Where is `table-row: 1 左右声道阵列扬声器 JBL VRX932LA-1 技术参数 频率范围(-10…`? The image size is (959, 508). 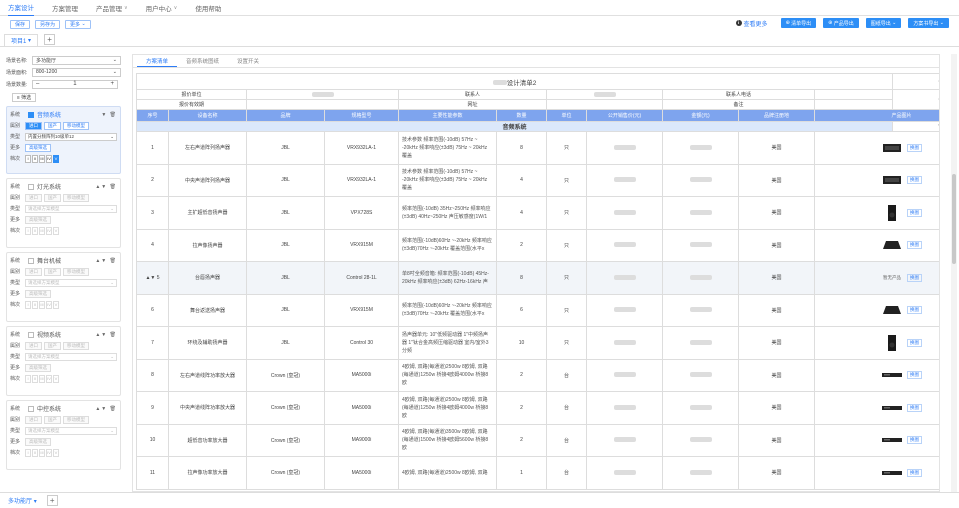
table-row: 1 左右声道阵列扬声器 JBL VRX932LA-1 技术参数 频率范围(-10… is located at coordinates (537, 148).